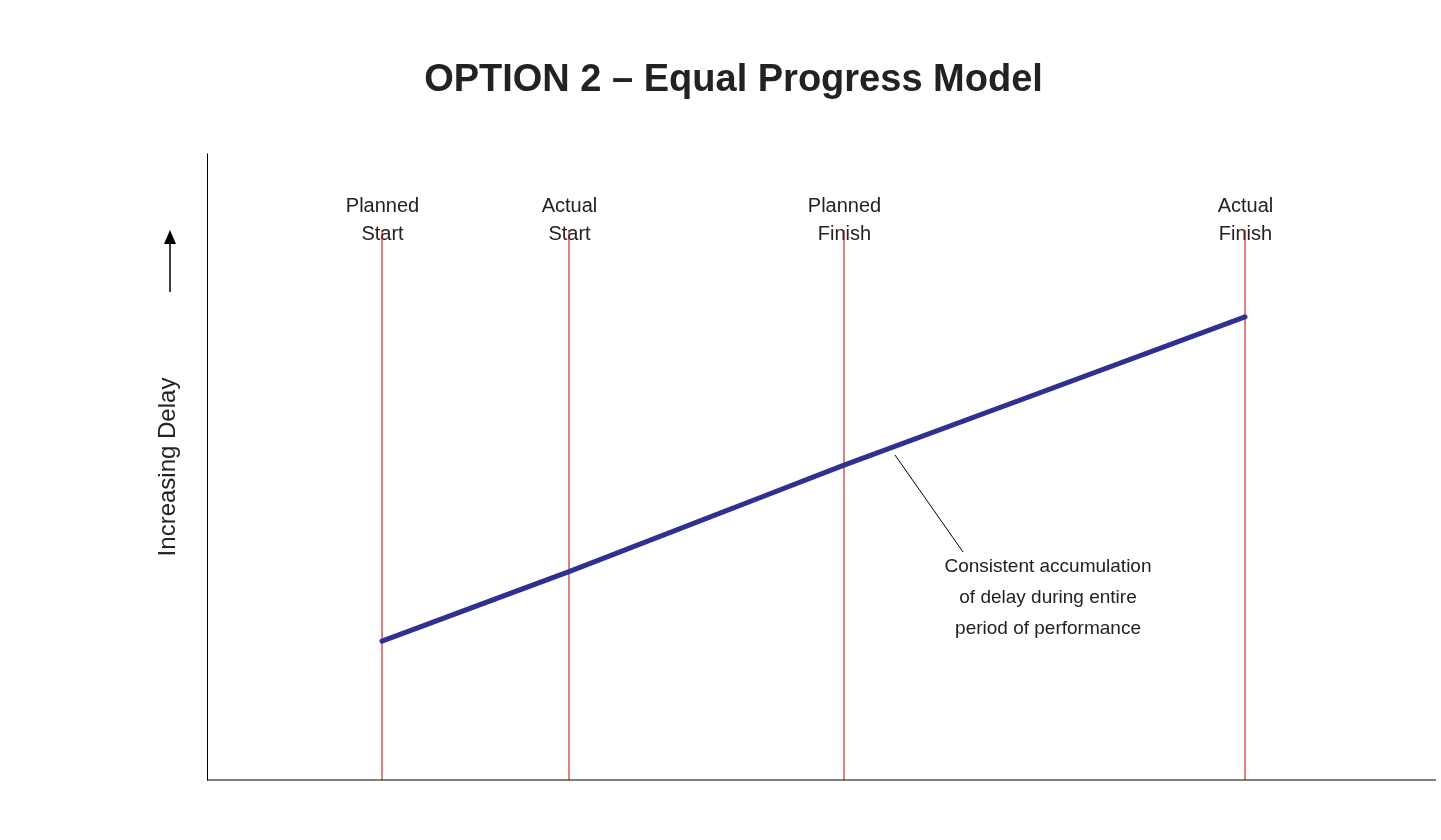 Image resolution: width=1441 pixels, height=840 pixels. Describe the element at coordinates (733, 78) in the screenshot. I see `chart-title: OPTION 2 – Equal Progress Model` at that location.